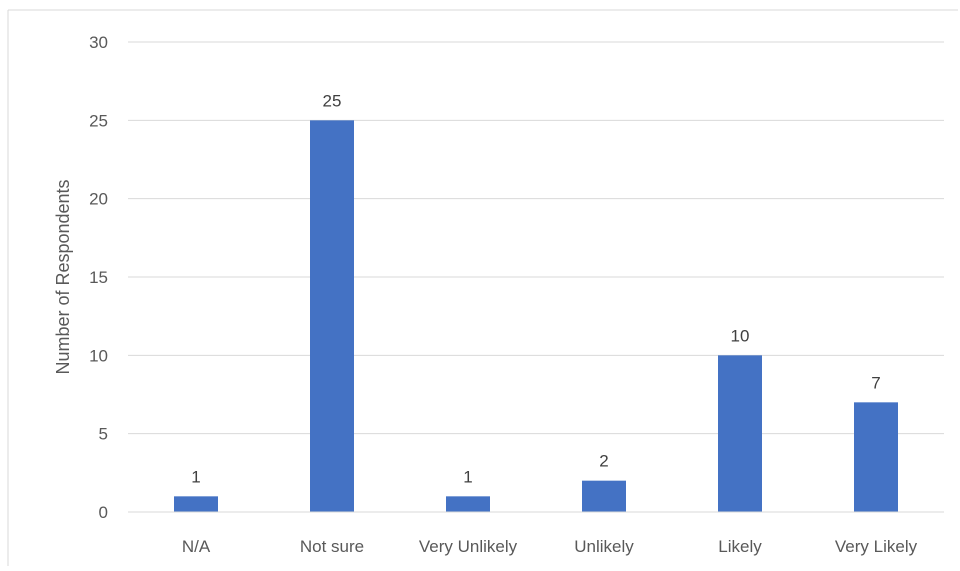  I want to click on y-axis-title: Number of Respondents, so click(63, 276).